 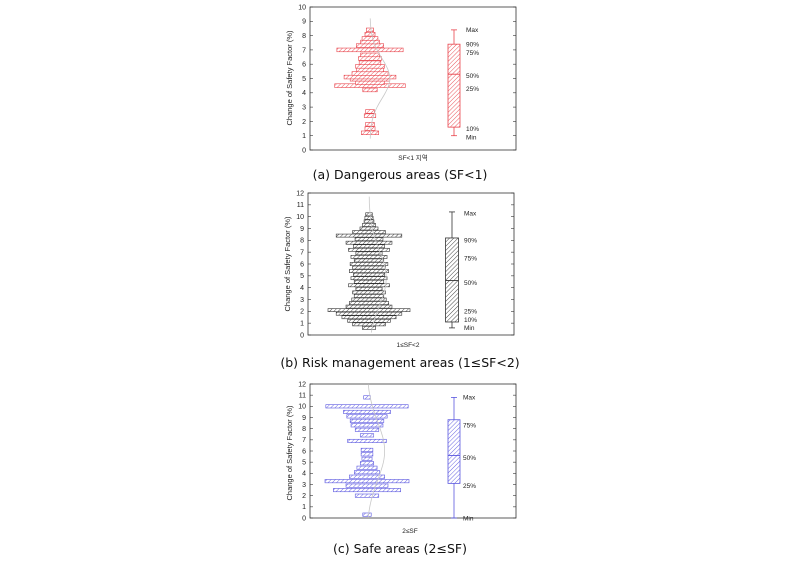 What do you see at coordinates (300, 205) in the screenshot?
I see `y-tick-label-b: 11` at bounding box center [300, 205].